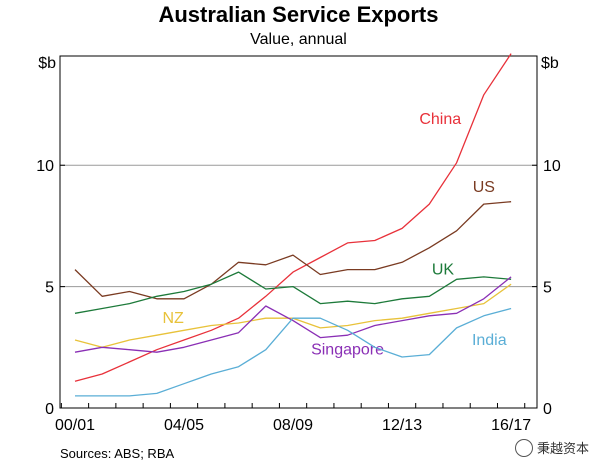 This screenshot has height=467, width=597. Describe the element at coordinates (184, 425) in the screenshot. I see `x-tick-label: 04/05` at that location.